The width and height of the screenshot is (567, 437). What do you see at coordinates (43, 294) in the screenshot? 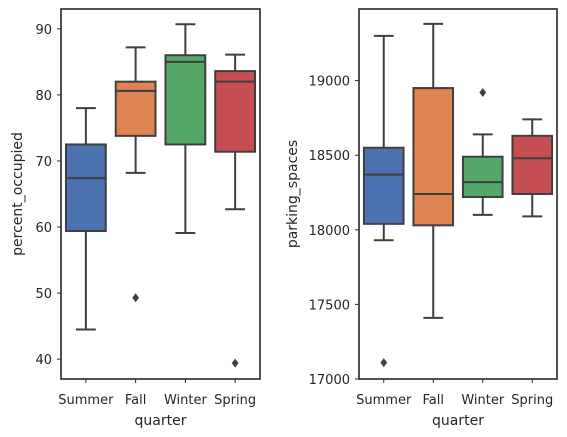
I see `y-tick-label-50: 50` at bounding box center [43, 294].